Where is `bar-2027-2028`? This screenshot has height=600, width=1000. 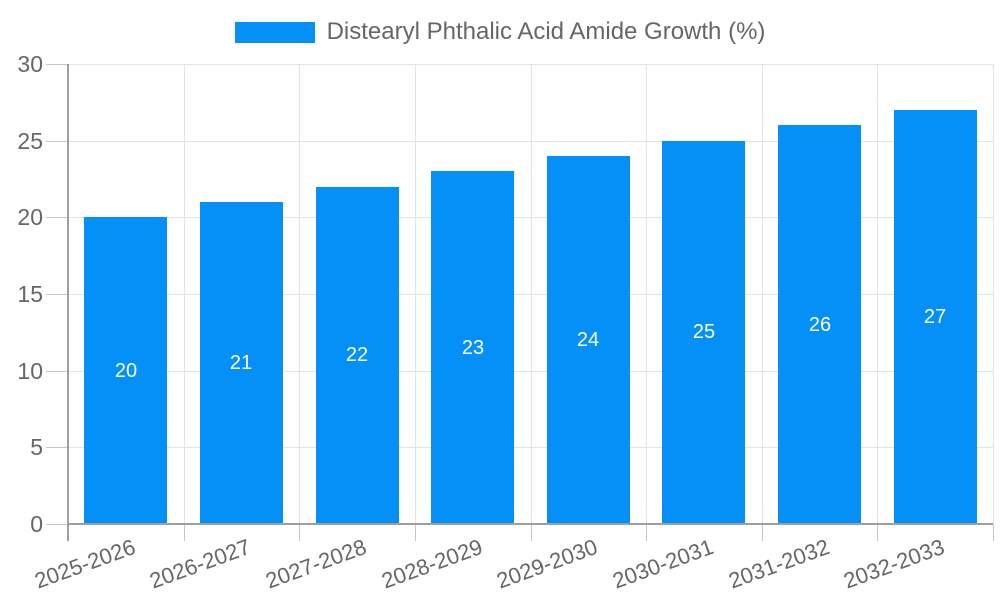
bar-2027-2028 is located at coordinates (357, 355).